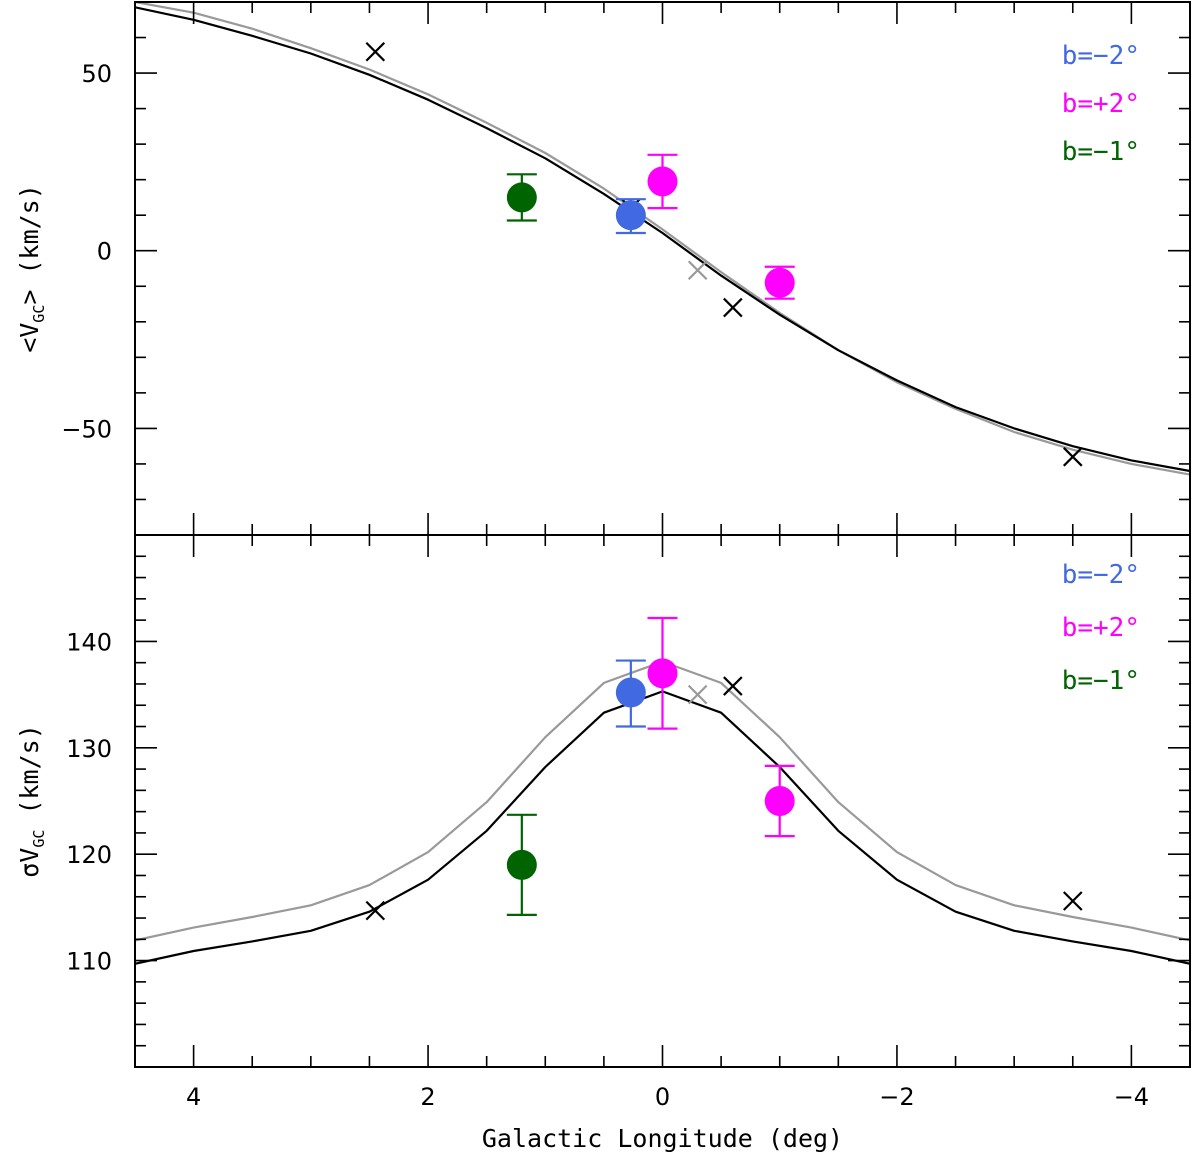 The image size is (1200, 1160). Describe the element at coordinates (86, 429) in the screenshot. I see `y-tick-label: −50` at that location.